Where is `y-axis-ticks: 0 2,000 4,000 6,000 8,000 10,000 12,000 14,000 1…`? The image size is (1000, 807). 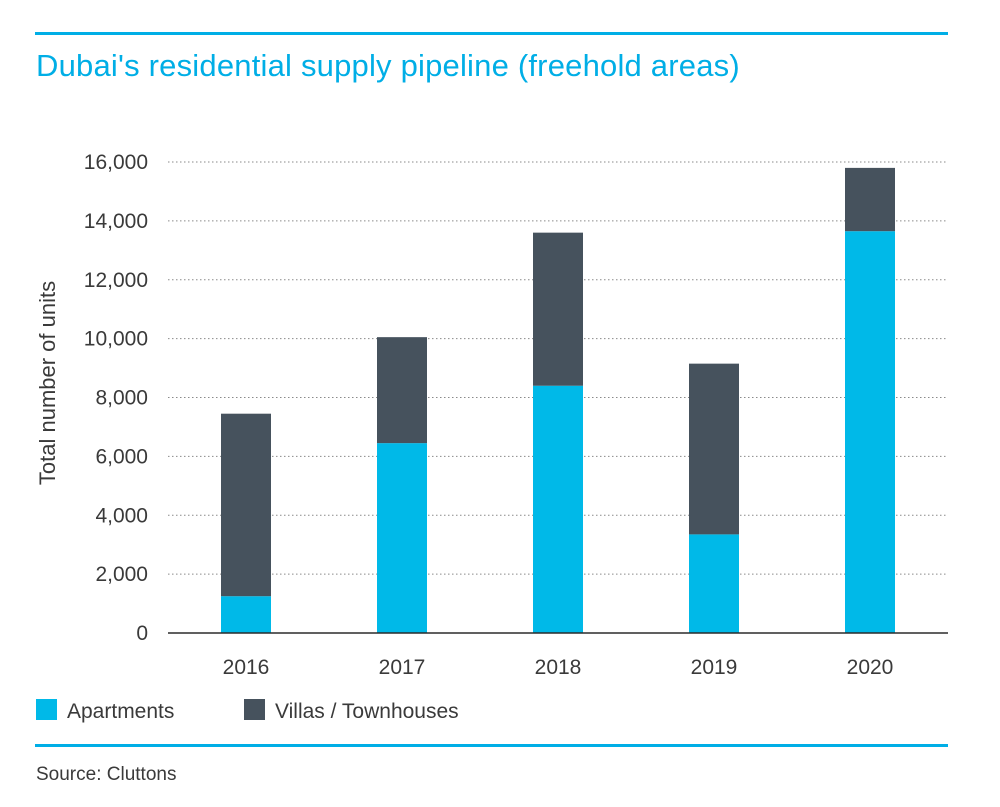
y-axis-ticks: 0 2,000 4,000 6,000 8,000 10,000 12,000 14,000 1… is located at coordinates (116, 398).